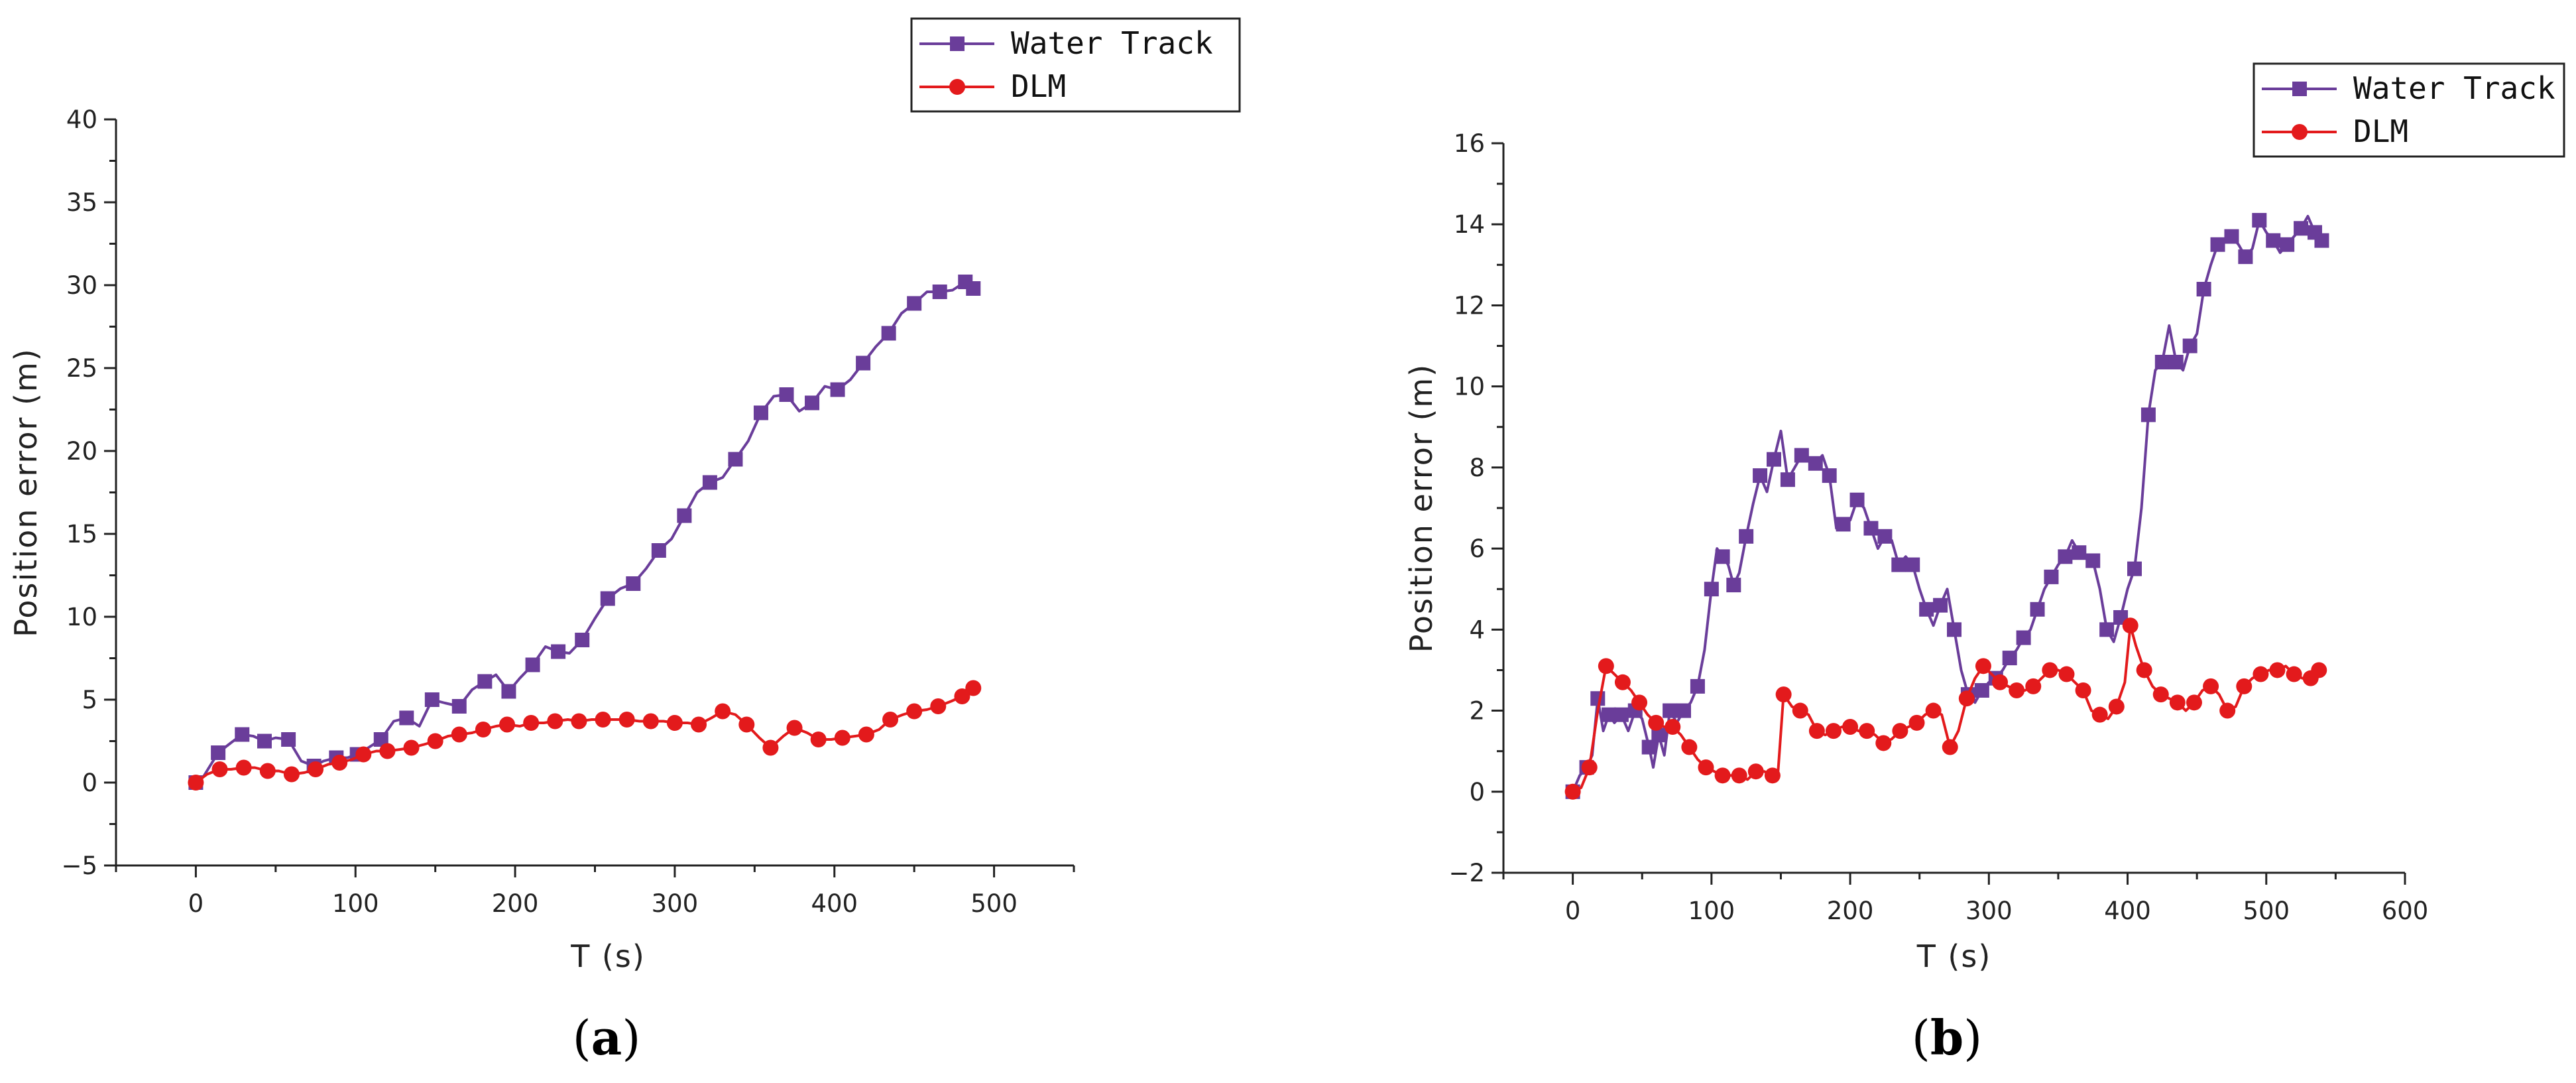  Describe the element at coordinates (834, 903) in the screenshot. I see `x-tick-label: 400` at that location.